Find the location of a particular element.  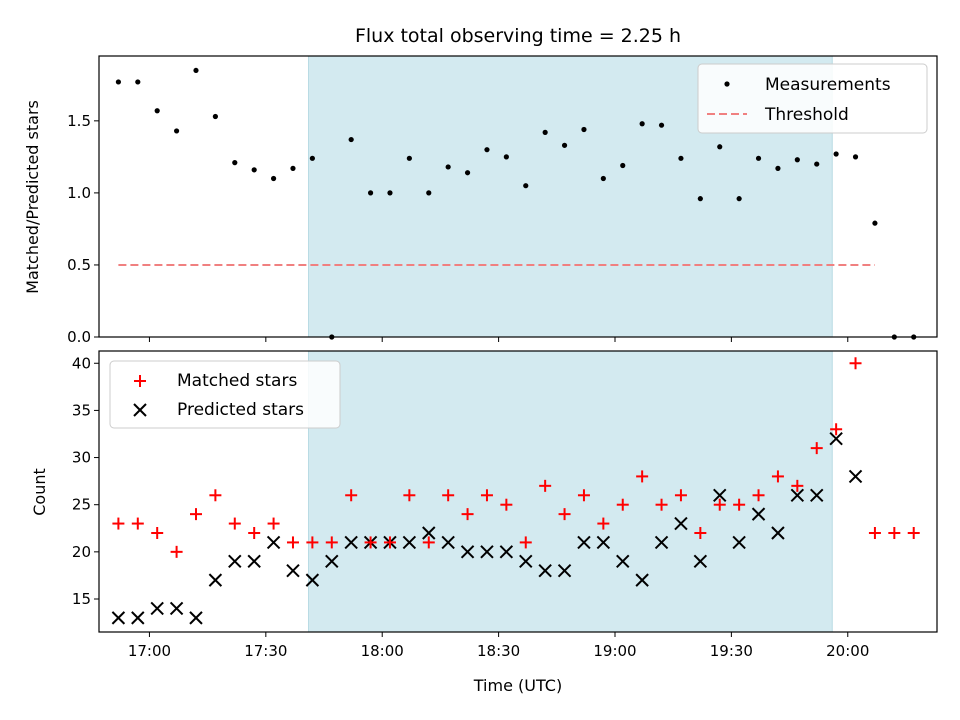

legend-predicted-label: Predicted stars is located at coordinates (240, 410).